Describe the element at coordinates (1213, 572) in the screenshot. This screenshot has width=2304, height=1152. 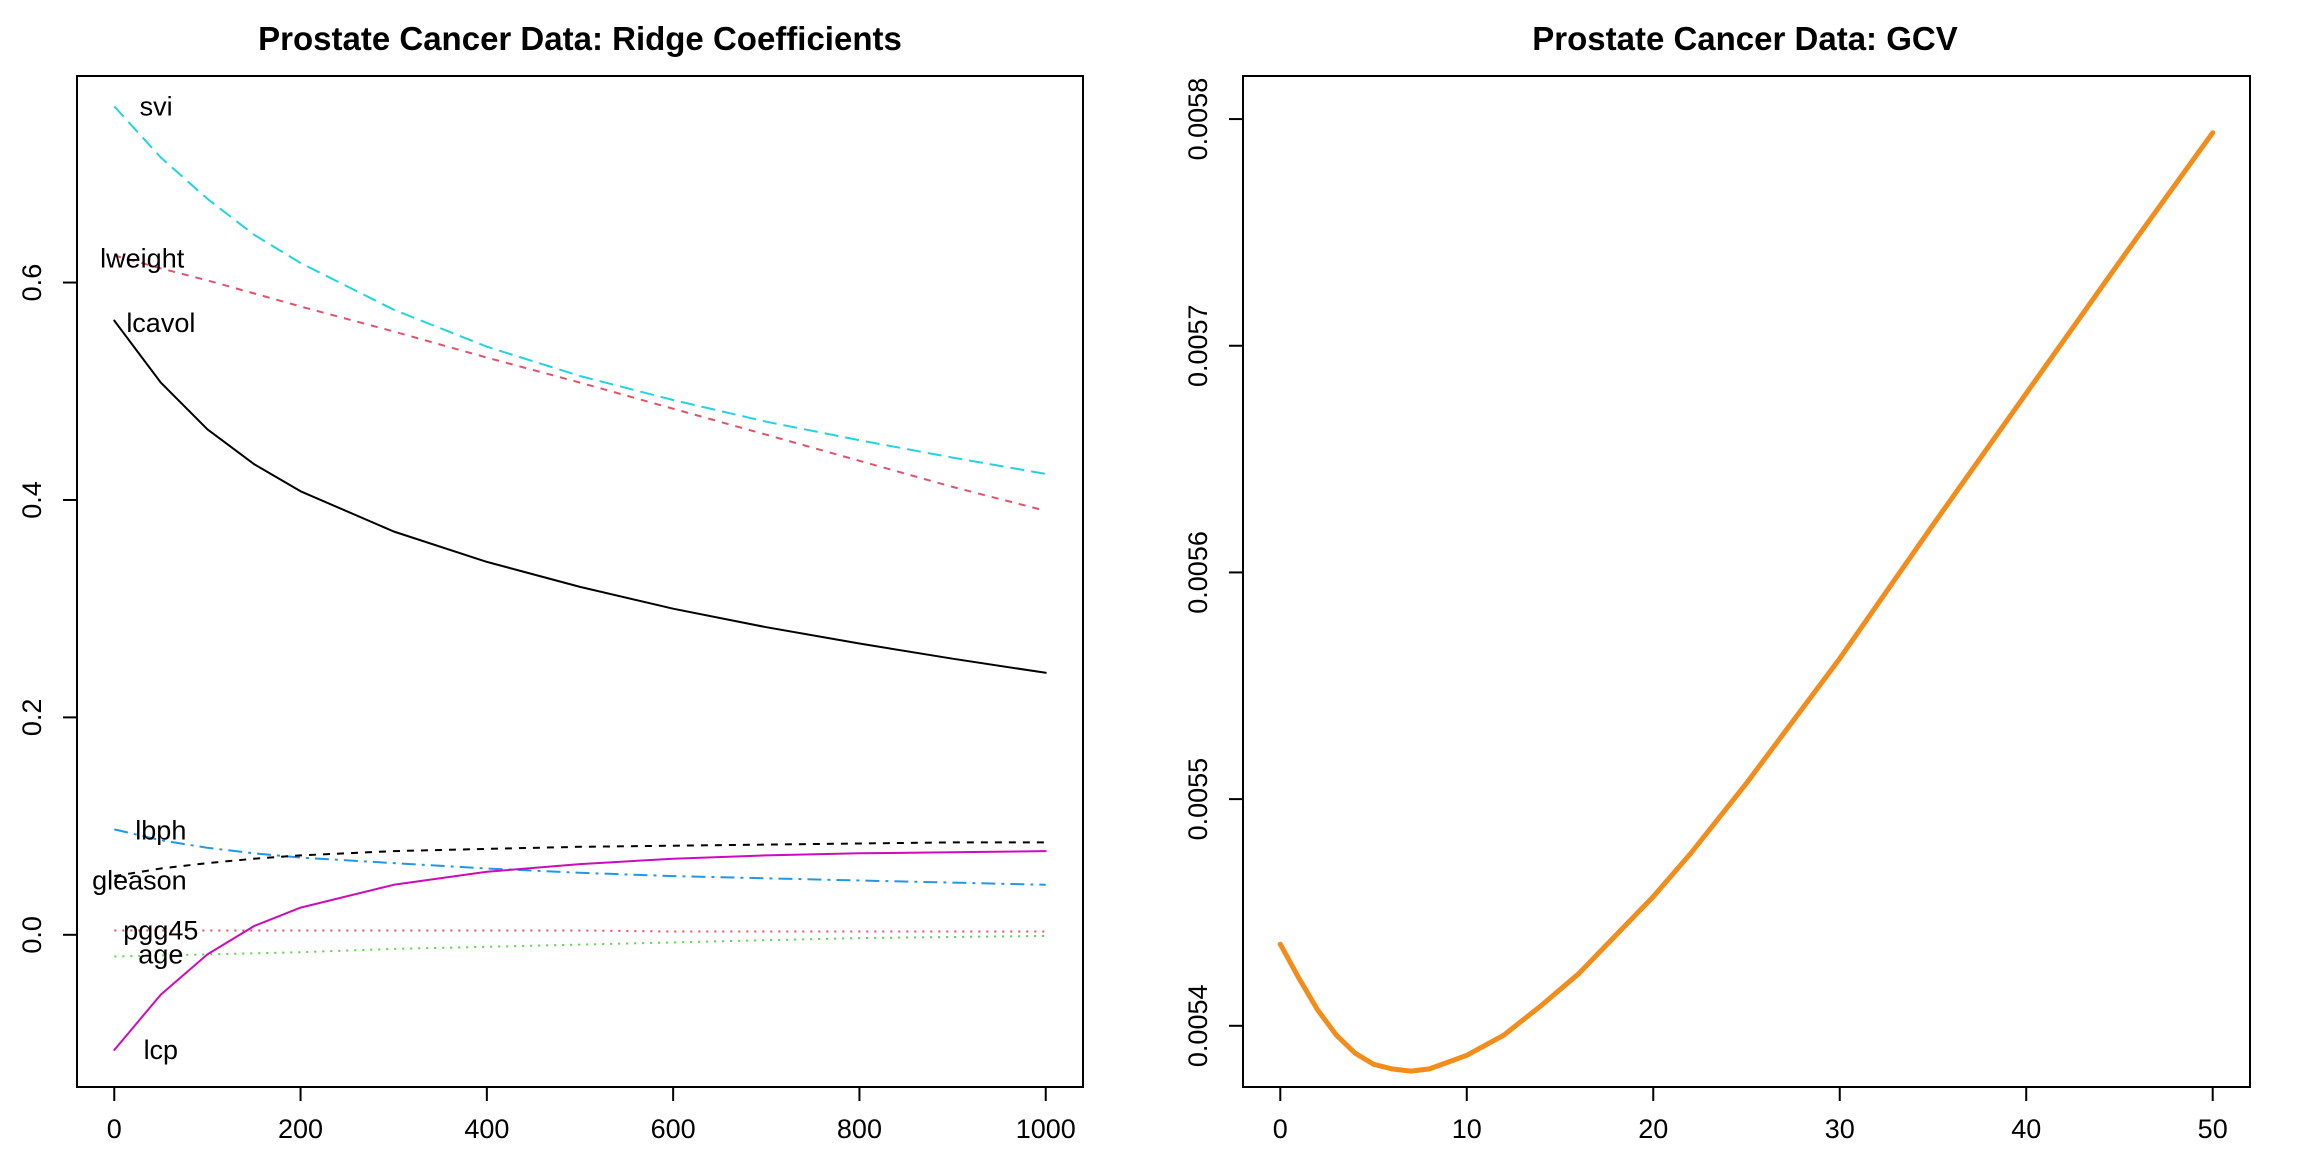
I see `y-axis: 0.0054 0.0055 0.0056 0.0057 0.0058` at that location.